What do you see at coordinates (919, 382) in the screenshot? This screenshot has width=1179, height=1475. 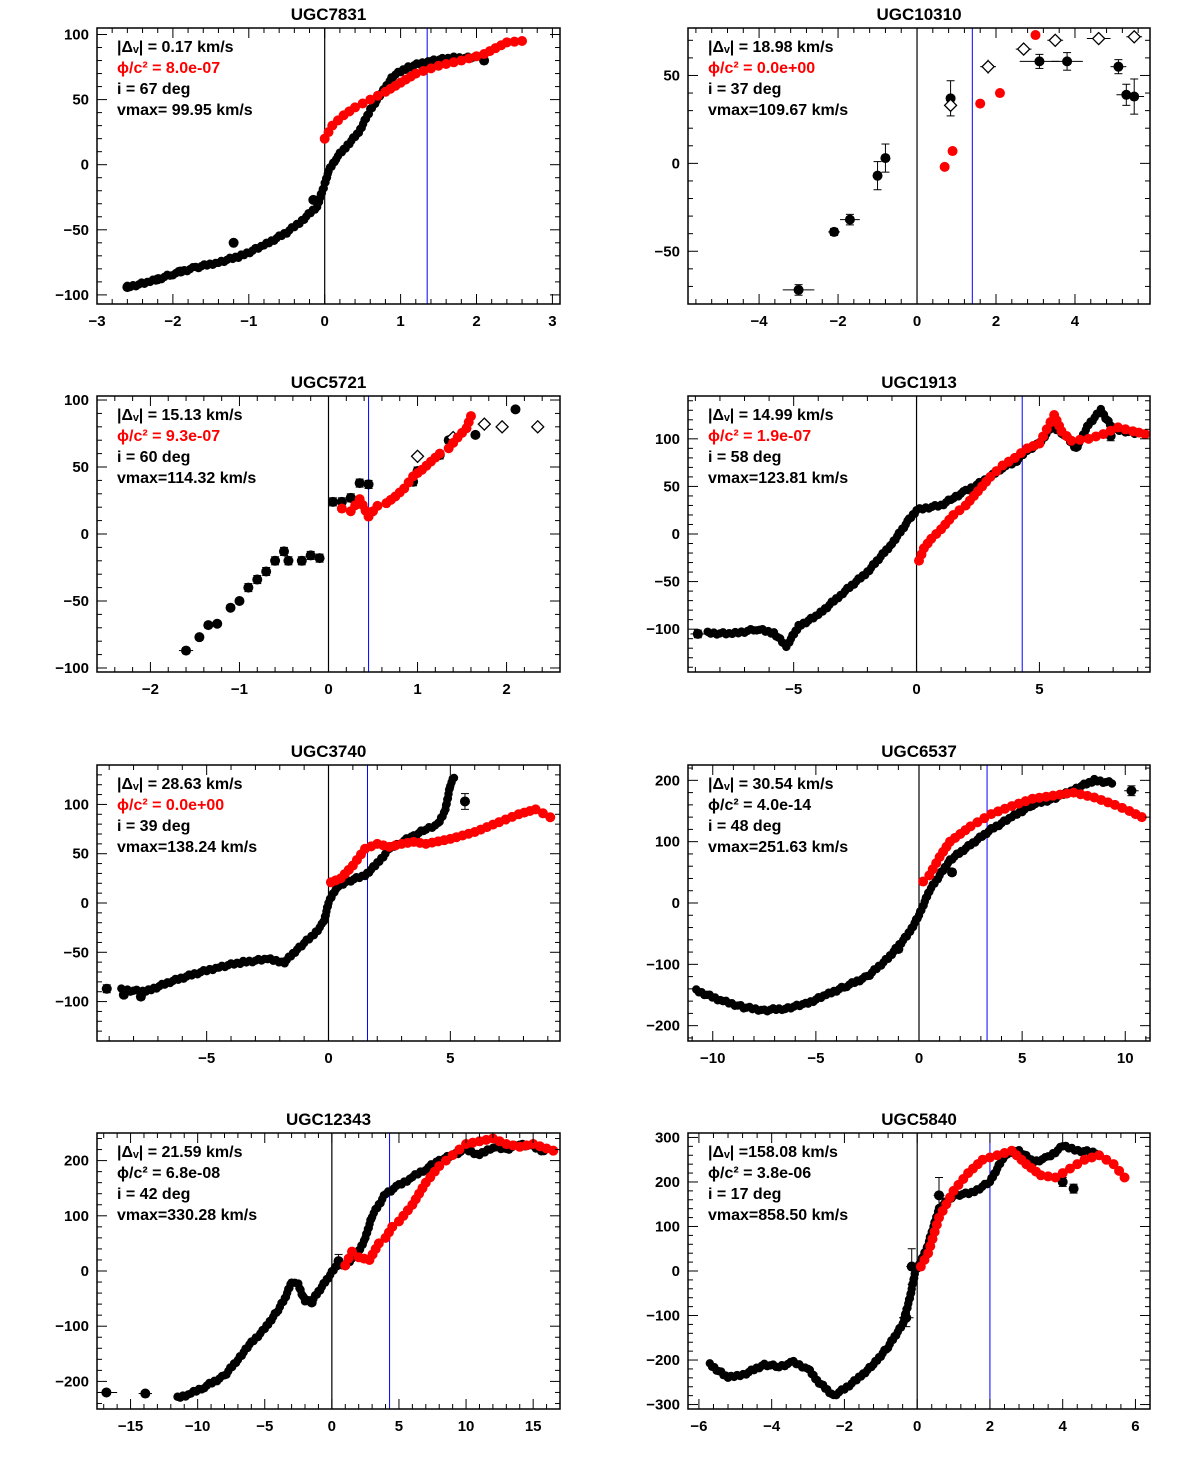 I see `panel-title: UGC1913` at bounding box center [919, 382].